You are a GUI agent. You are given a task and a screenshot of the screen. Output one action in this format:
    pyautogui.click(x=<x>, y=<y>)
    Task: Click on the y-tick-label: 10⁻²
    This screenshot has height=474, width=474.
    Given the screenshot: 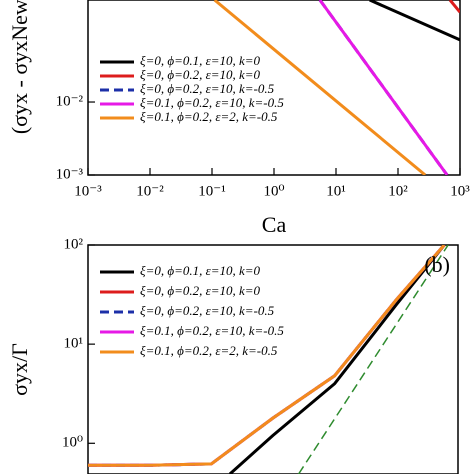 What is the action you would take?
    pyautogui.click(x=70, y=101)
    